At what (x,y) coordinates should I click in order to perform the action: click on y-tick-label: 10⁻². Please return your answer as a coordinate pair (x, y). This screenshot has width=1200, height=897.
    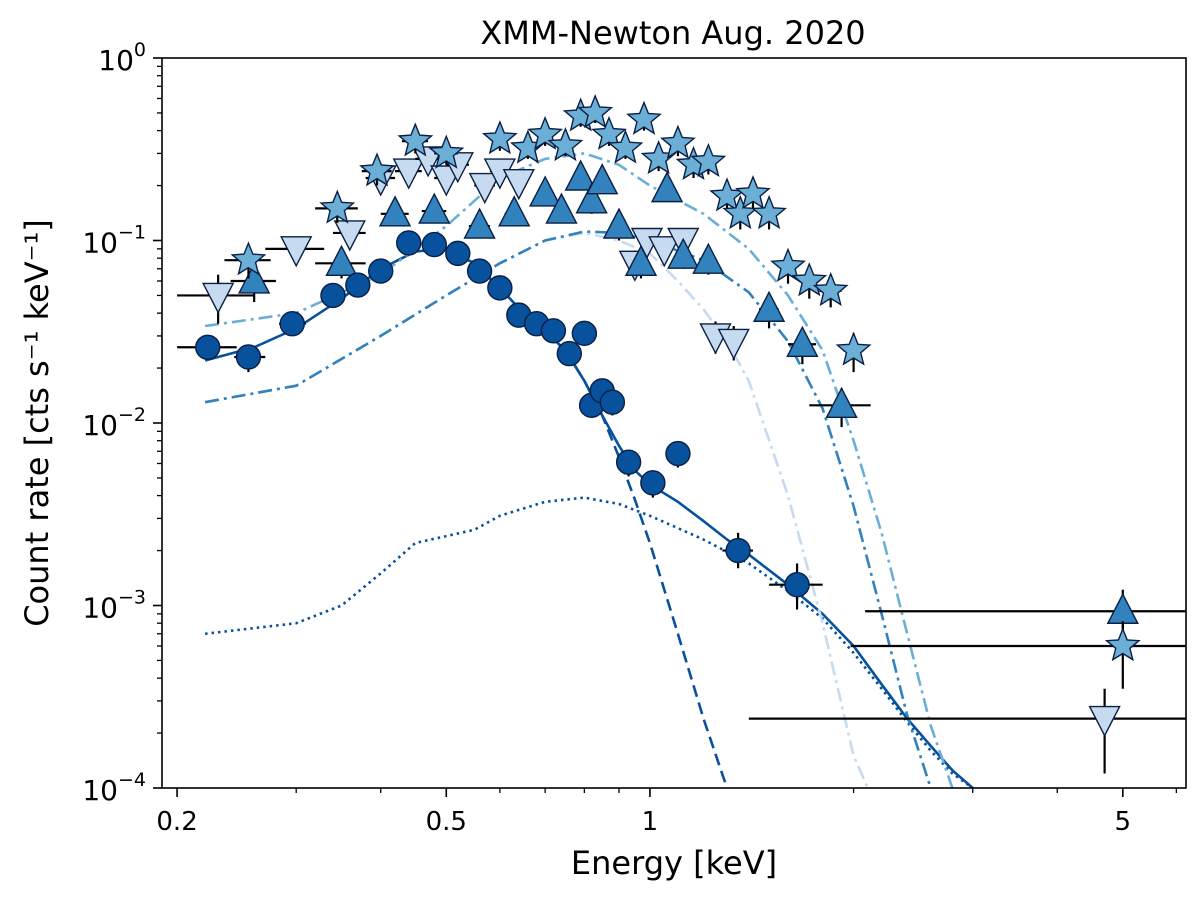
    Looking at the image, I should click on (114, 423).